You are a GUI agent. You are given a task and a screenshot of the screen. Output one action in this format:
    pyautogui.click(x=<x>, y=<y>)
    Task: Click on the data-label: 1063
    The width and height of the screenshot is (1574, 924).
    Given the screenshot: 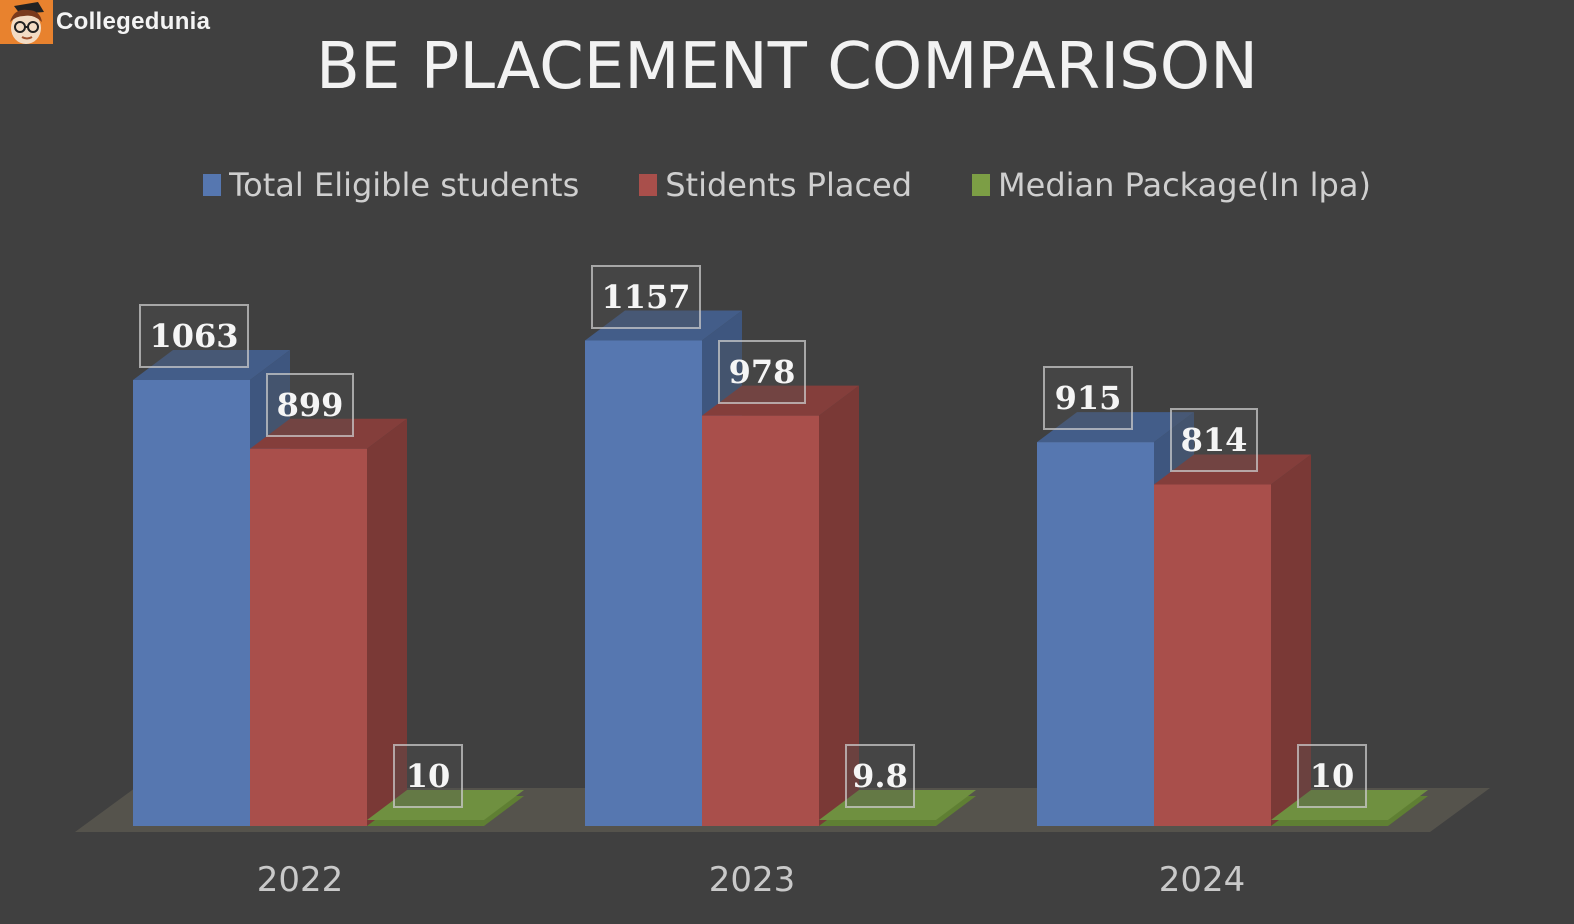 What is the action you would take?
    pyautogui.click(x=194, y=336)
    